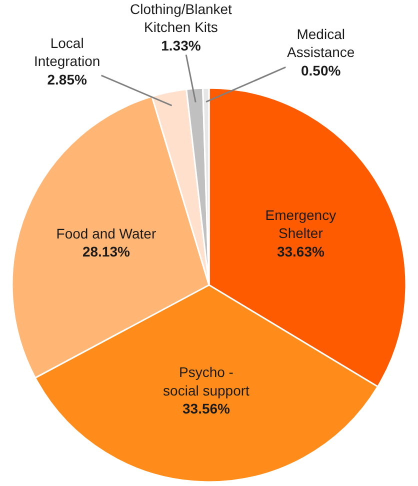 The width and height of the screenshot is (418, 486). I want to click on slice-label: Emergency Shelter, so click(300, 224).